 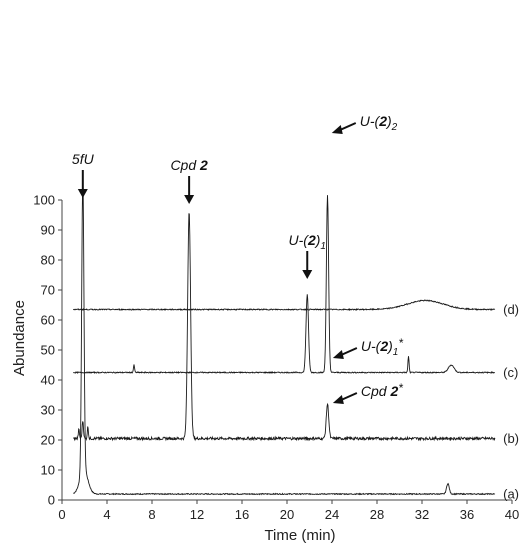 I want to click on y-tick-label: 40, so click(x=48, y=380).